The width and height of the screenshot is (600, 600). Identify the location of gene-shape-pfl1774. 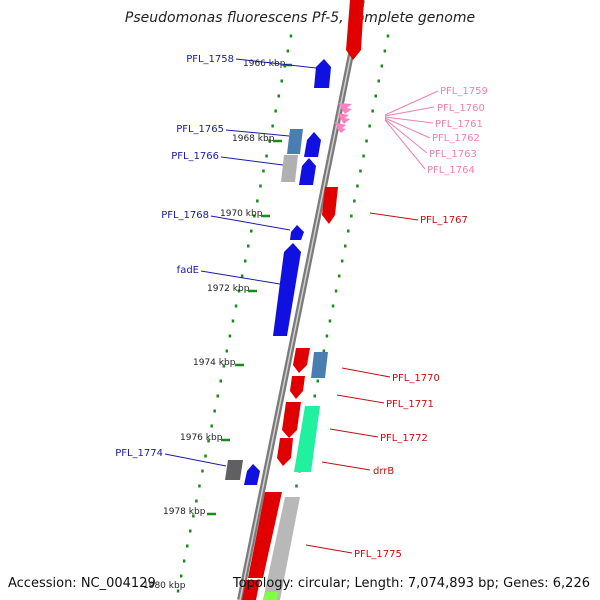
(234, 470).